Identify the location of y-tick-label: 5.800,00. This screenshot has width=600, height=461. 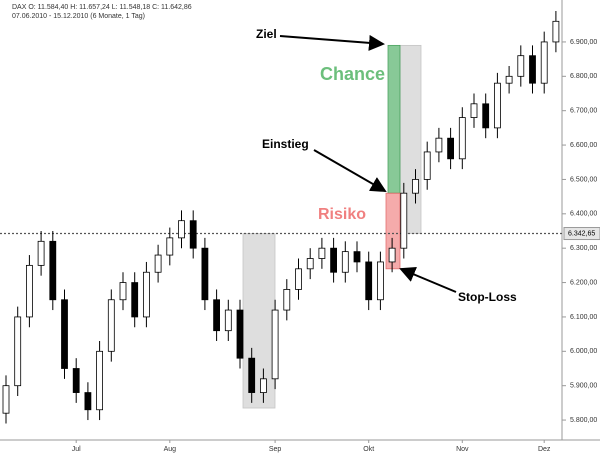
(583, 420).